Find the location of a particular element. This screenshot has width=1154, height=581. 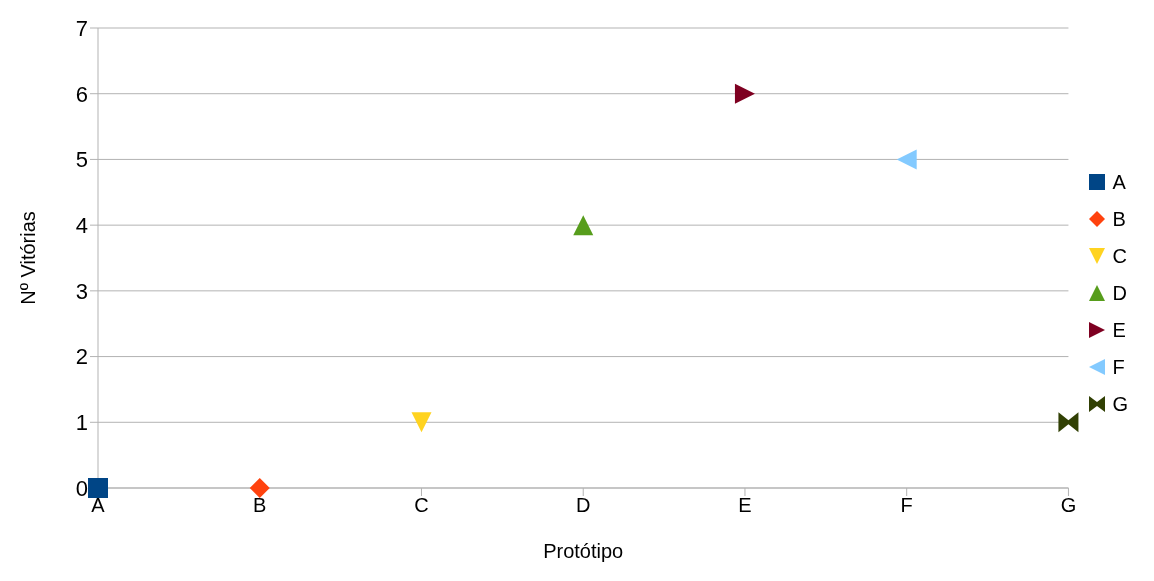

legend-label: C is located at coordinates (1119, 256).